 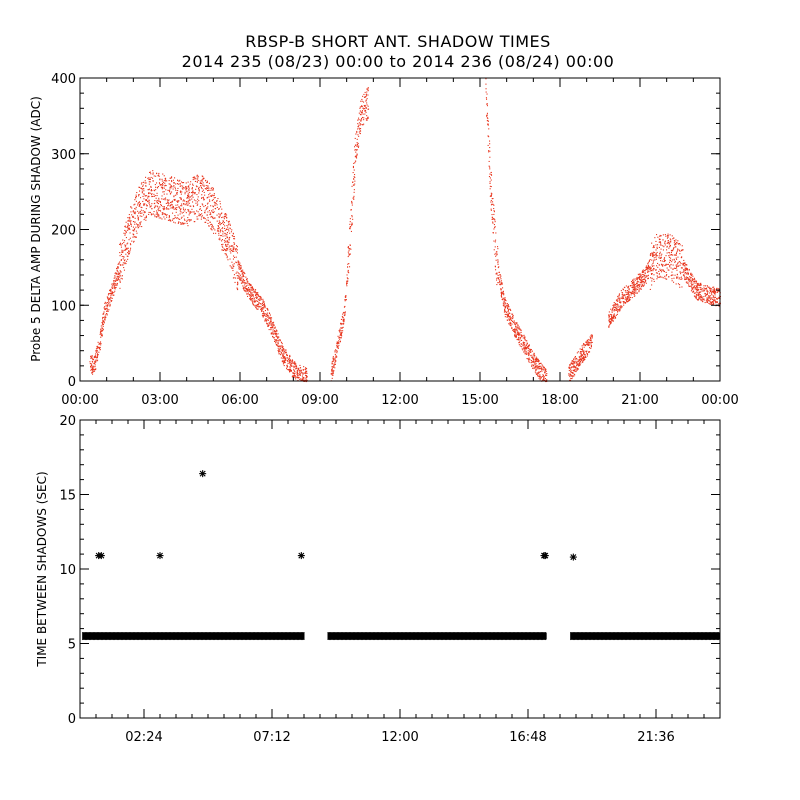 I want to click on amp-y-tick-label: 300, so click(x=63, y=155).